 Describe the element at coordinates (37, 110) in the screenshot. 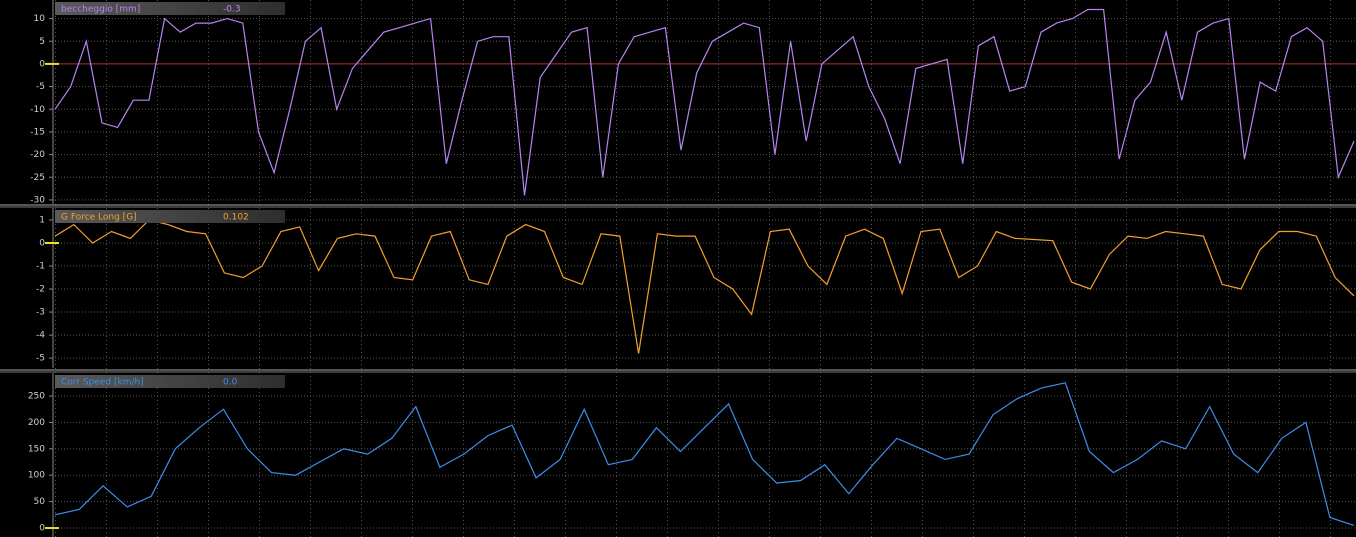

I see `y-tick-label: -10` at that location.